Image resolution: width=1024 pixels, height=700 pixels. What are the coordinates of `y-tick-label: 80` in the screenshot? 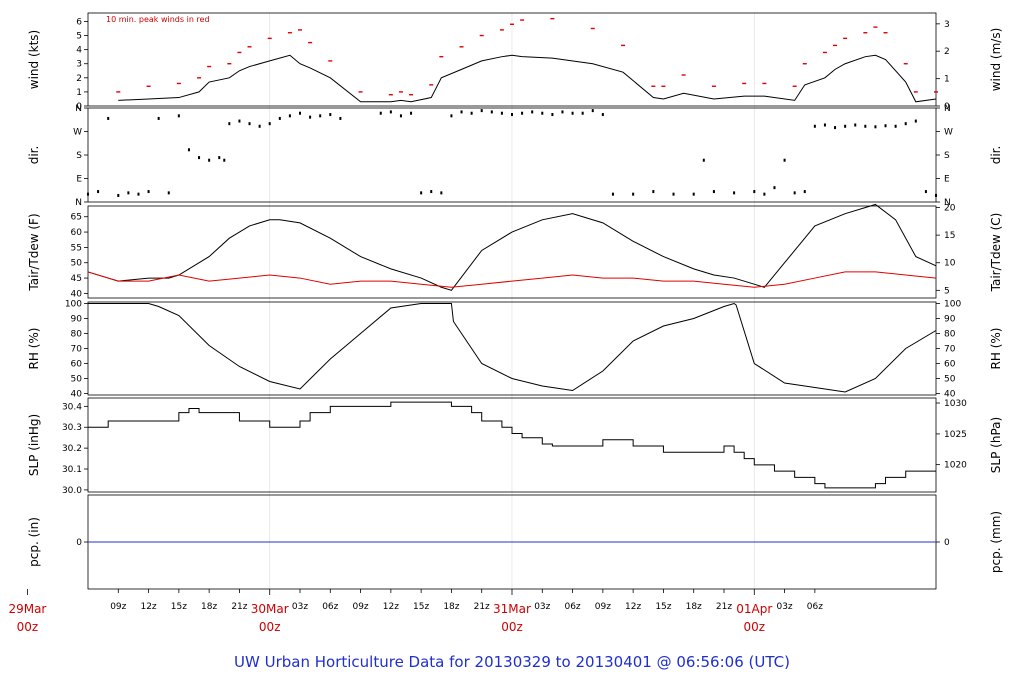 It's located at (77, 335).